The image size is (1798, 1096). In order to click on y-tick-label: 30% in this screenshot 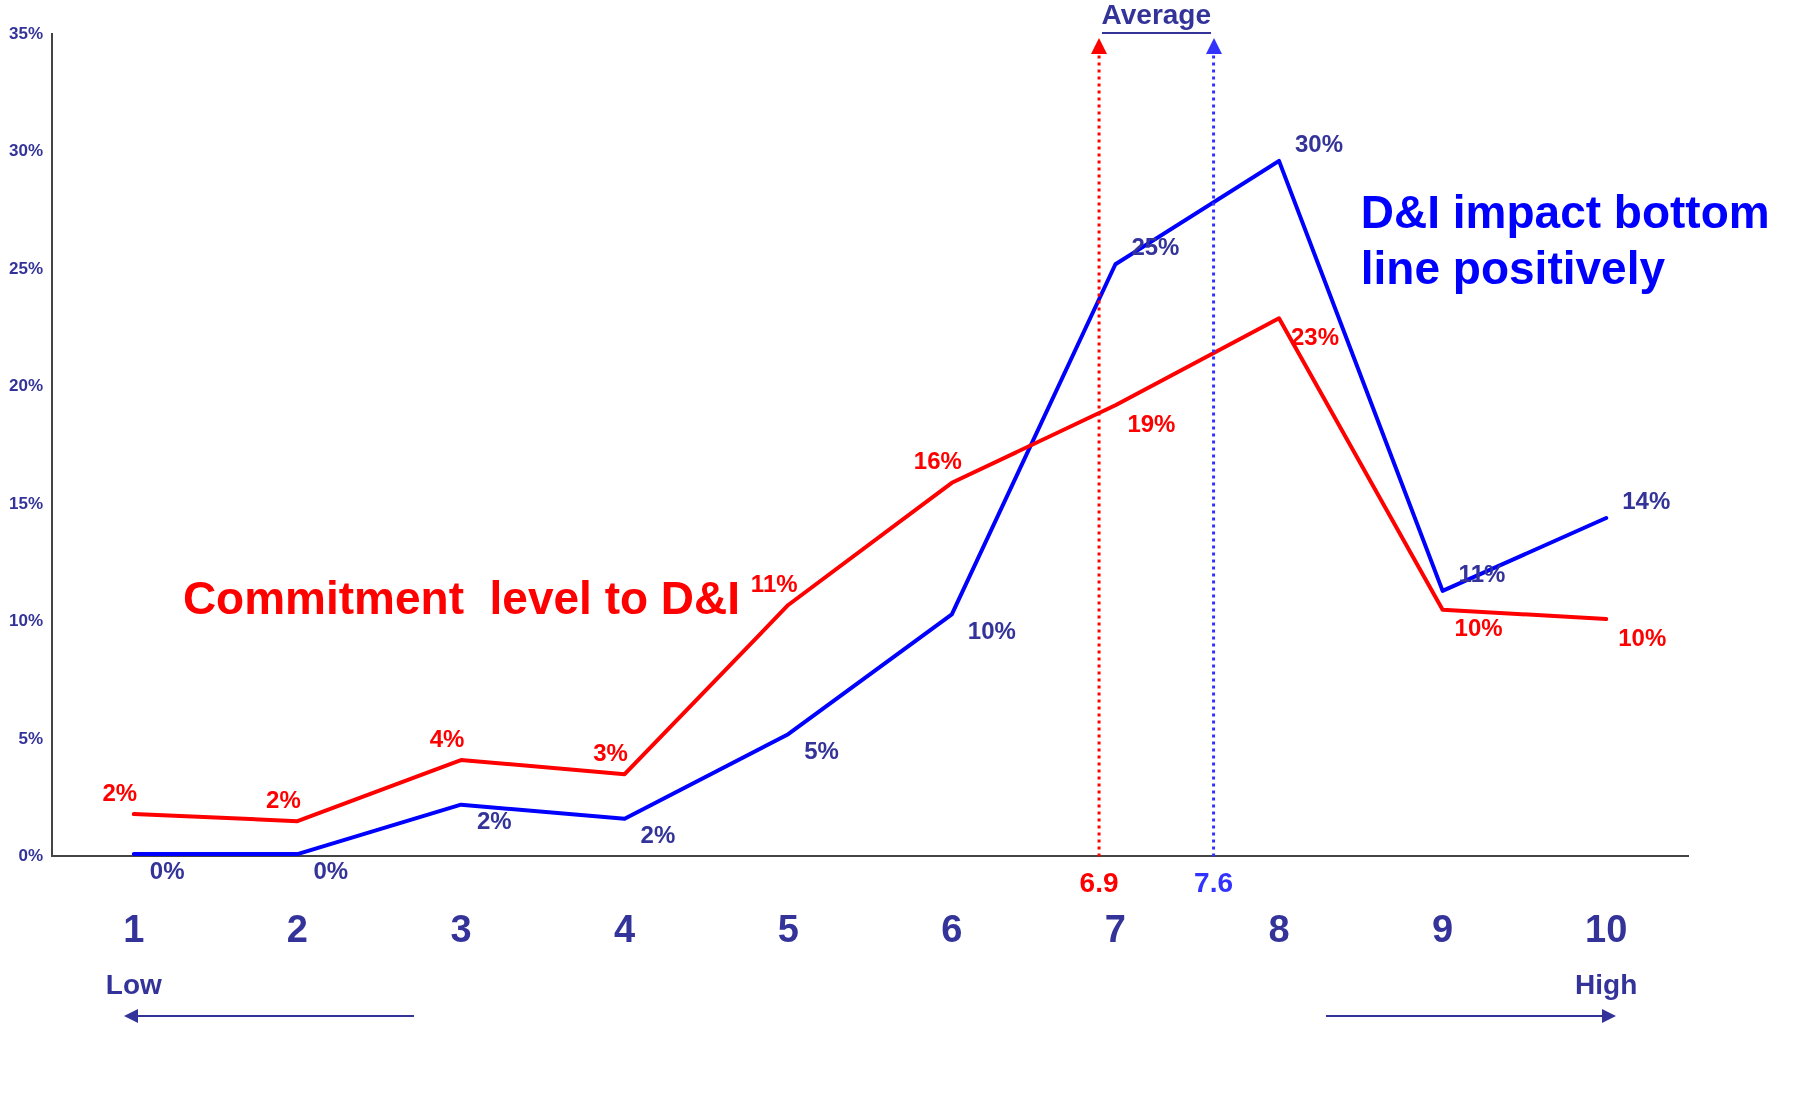, I will do `click(26, 151)`.